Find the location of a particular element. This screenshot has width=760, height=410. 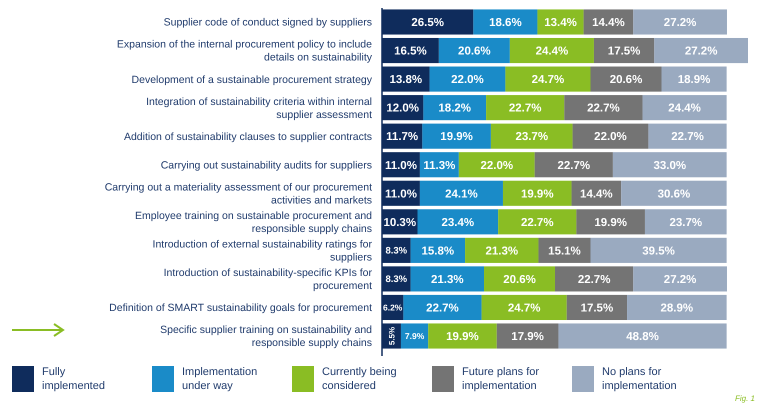

data-label: 26.5% is located at coordinates (427, 23).